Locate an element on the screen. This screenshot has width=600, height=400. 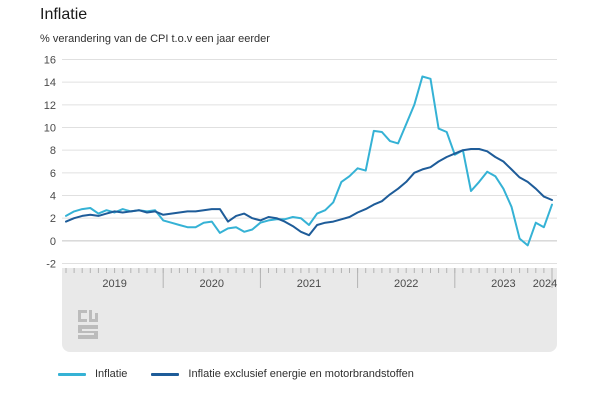
legend-swatch-kerninflatie is located at coordinates (165, 374).